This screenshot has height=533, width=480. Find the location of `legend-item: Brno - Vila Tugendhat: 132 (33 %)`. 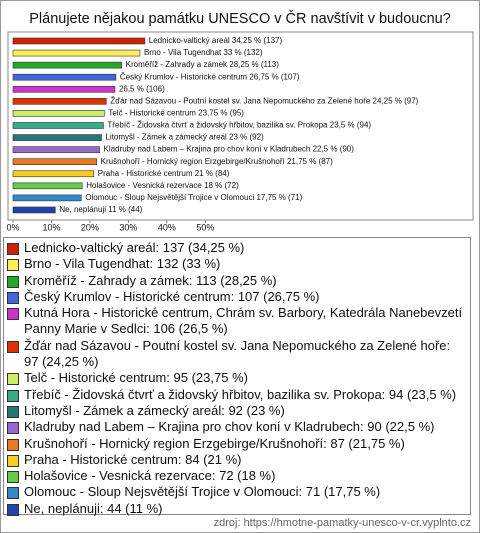

legend-item: Brno - Vila Tugendhat: 132 (33 %) is located at coordinates (237, 264).